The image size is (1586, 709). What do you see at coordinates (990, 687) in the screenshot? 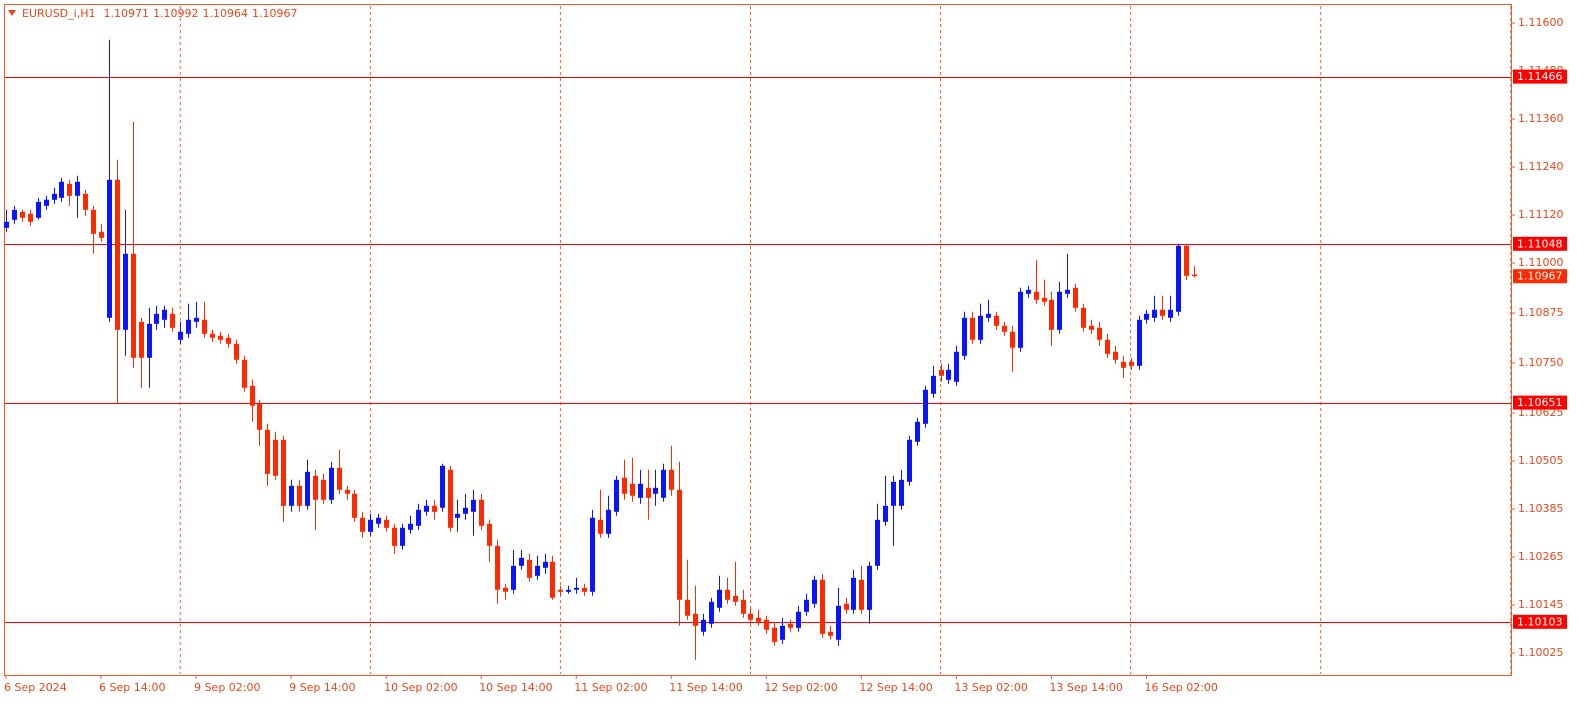
I see `x-tick-label: 13 Sep 02:00` at bounding box center [990, 687].